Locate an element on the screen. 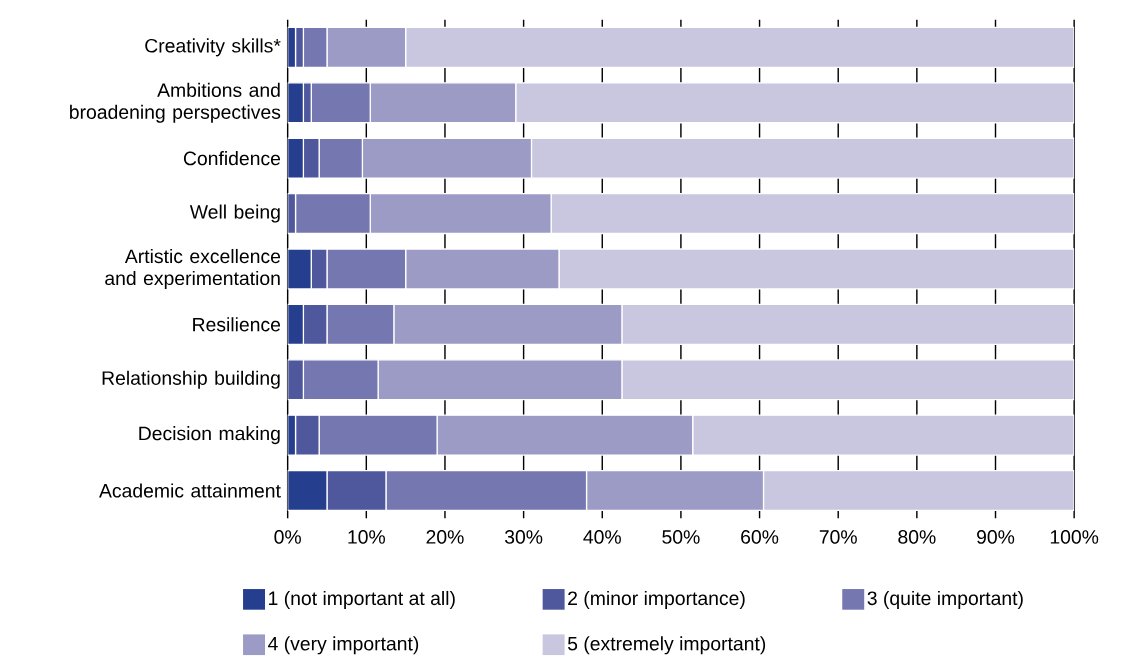 This screenshot has width=1138, height=671. y-tick-label: Academic attainment is located at coordinates (190, 490).